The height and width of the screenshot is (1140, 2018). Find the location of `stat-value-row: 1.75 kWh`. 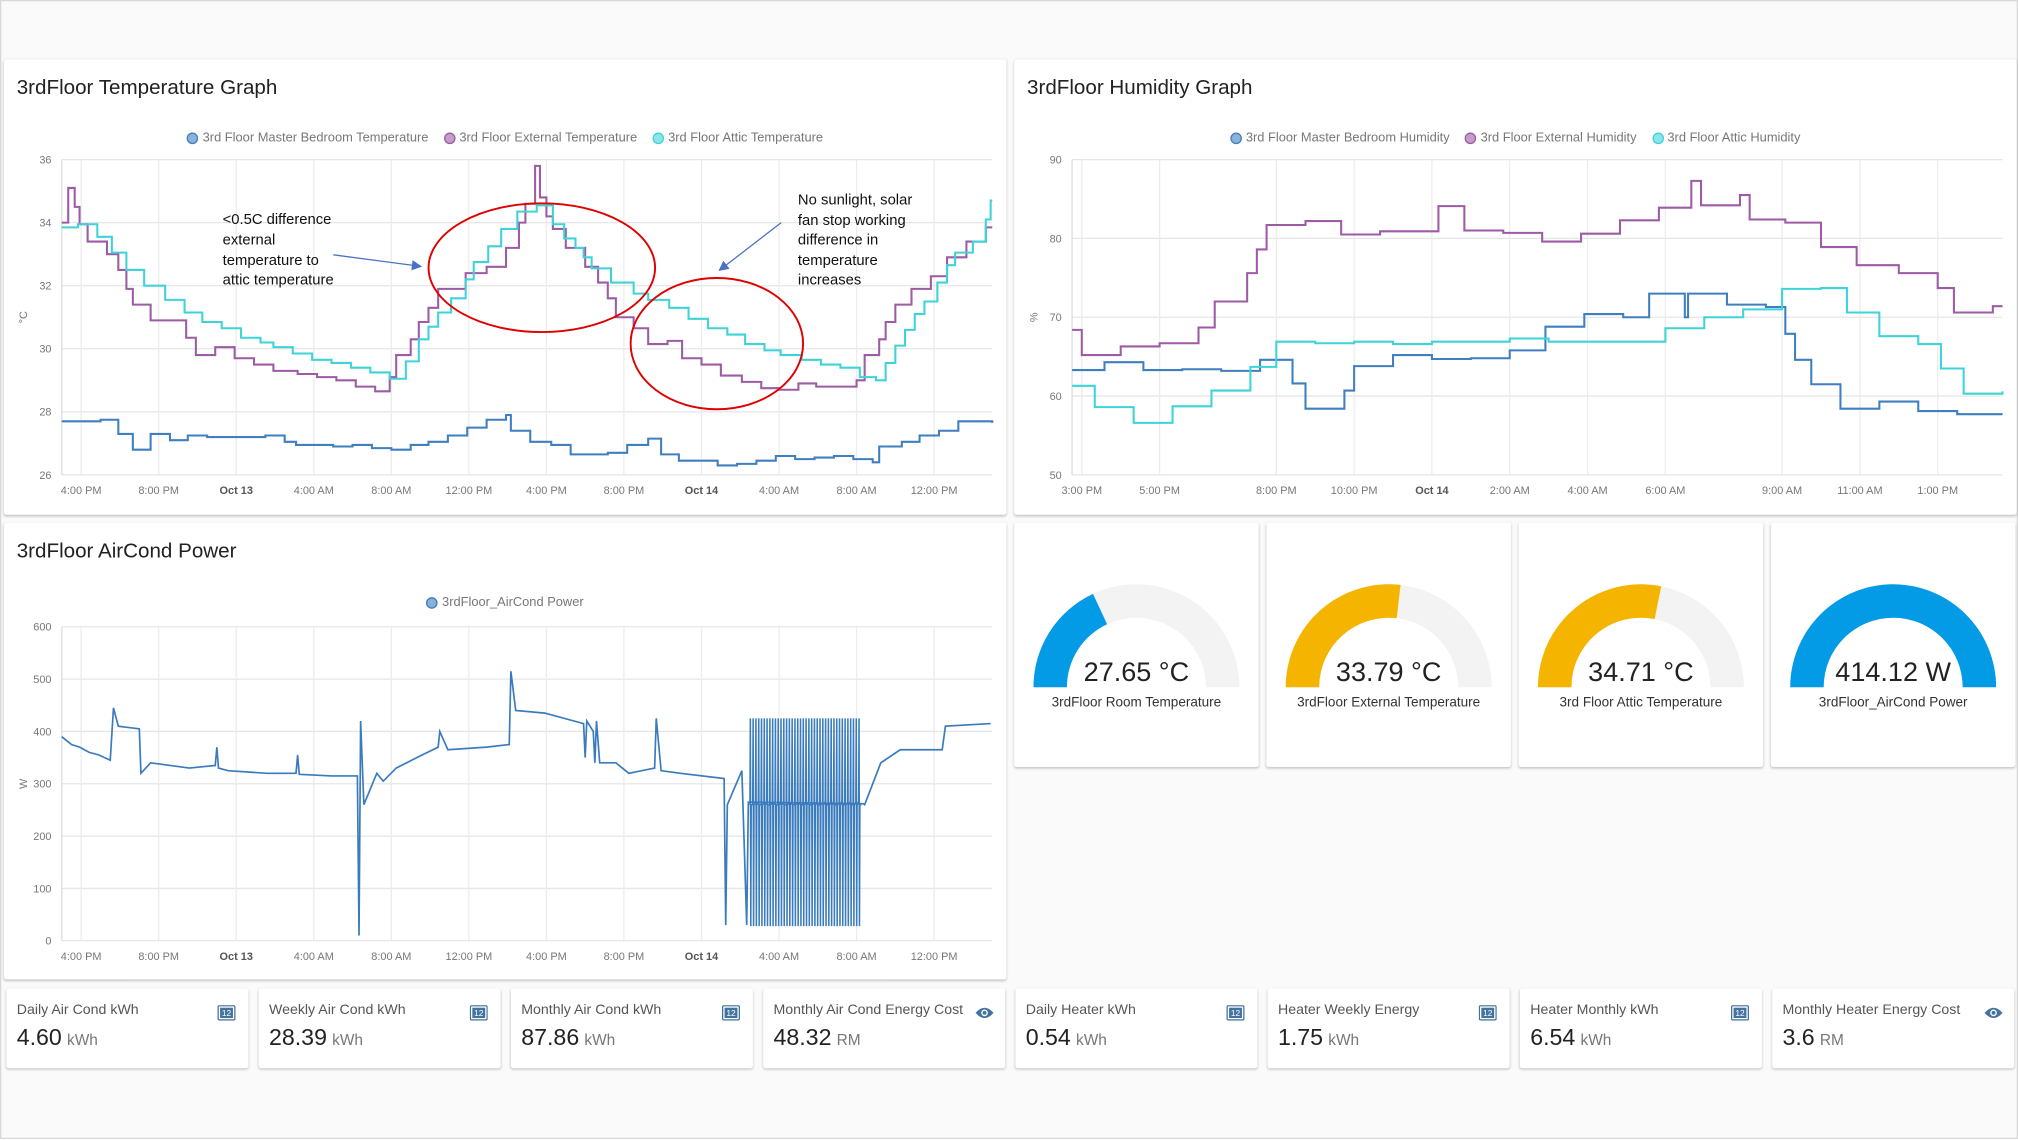

stat-value-row: 1.75 kWh is located at coordinates (1318, 1037).